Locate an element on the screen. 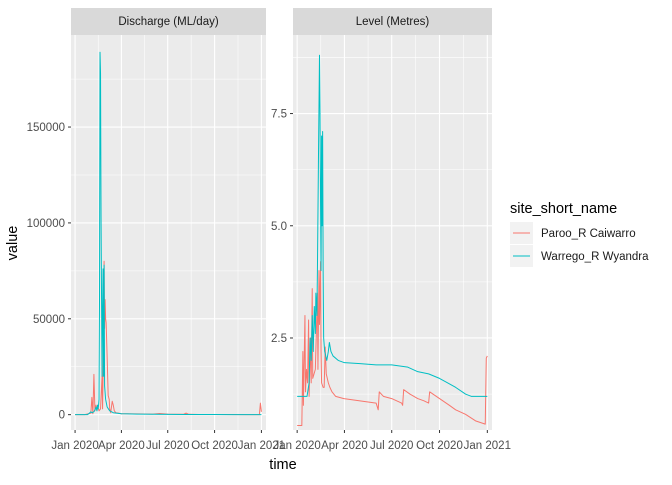  series-line-paroo-r-caiwarro is located at coordinates (168, 338).